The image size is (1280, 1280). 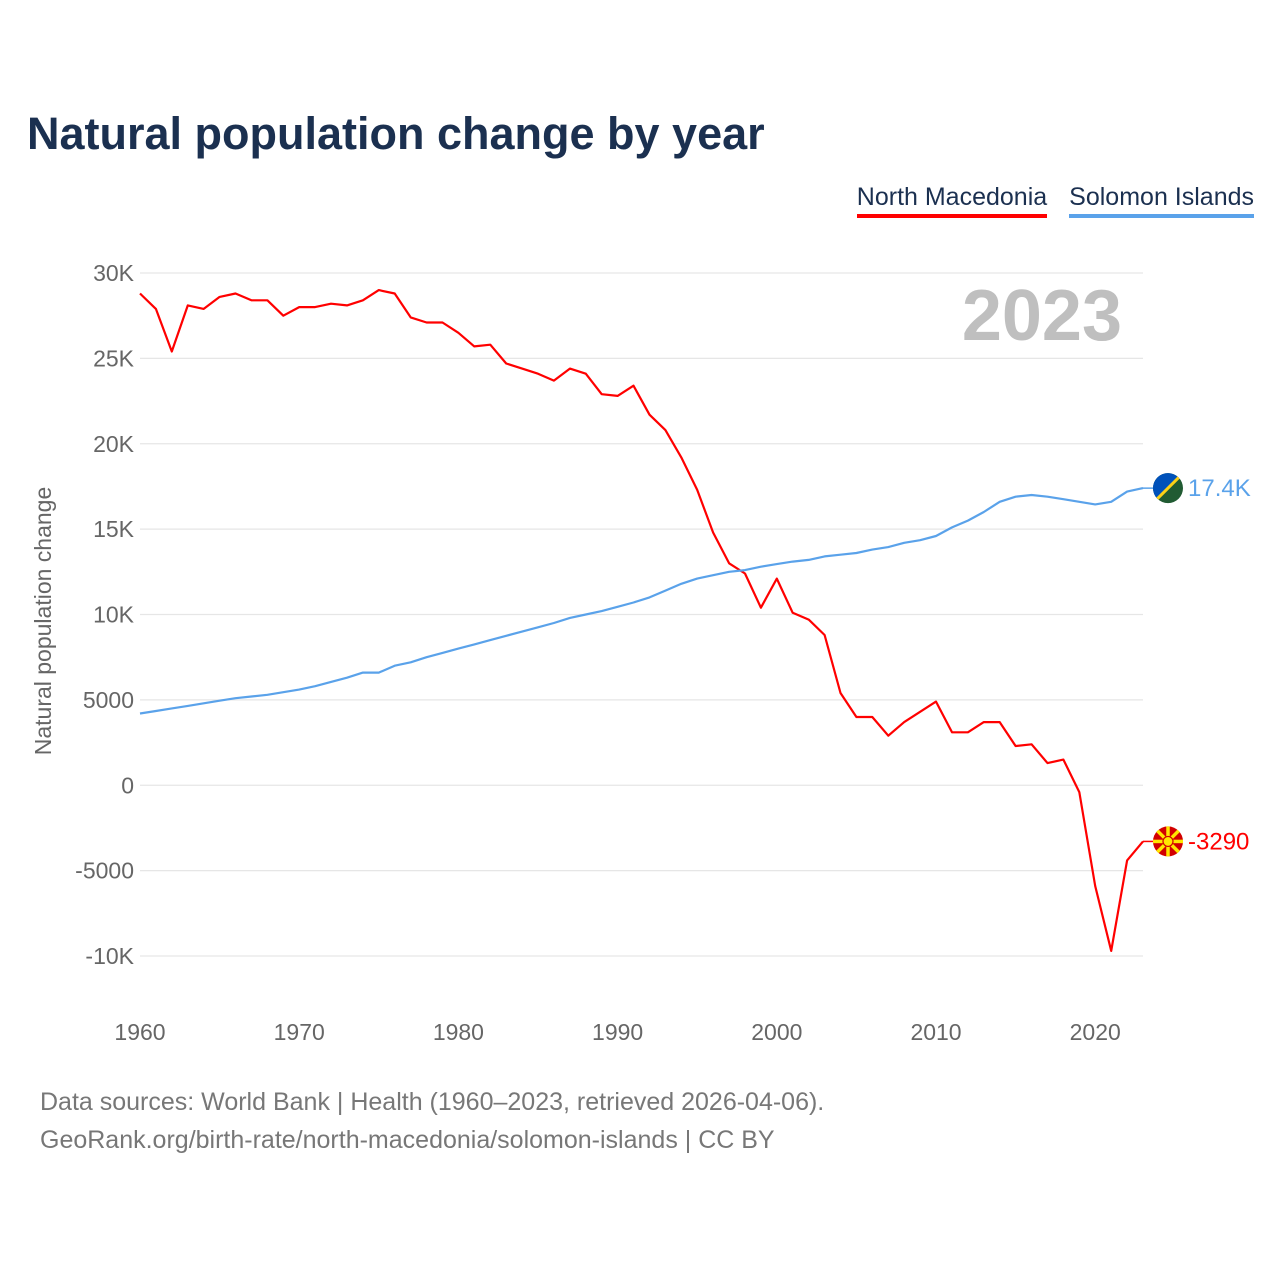 What do you see at coordinates (43, 621) in the screenshot?
I see `y-axis-label: Natural population change` at bounding box center [43, 621].